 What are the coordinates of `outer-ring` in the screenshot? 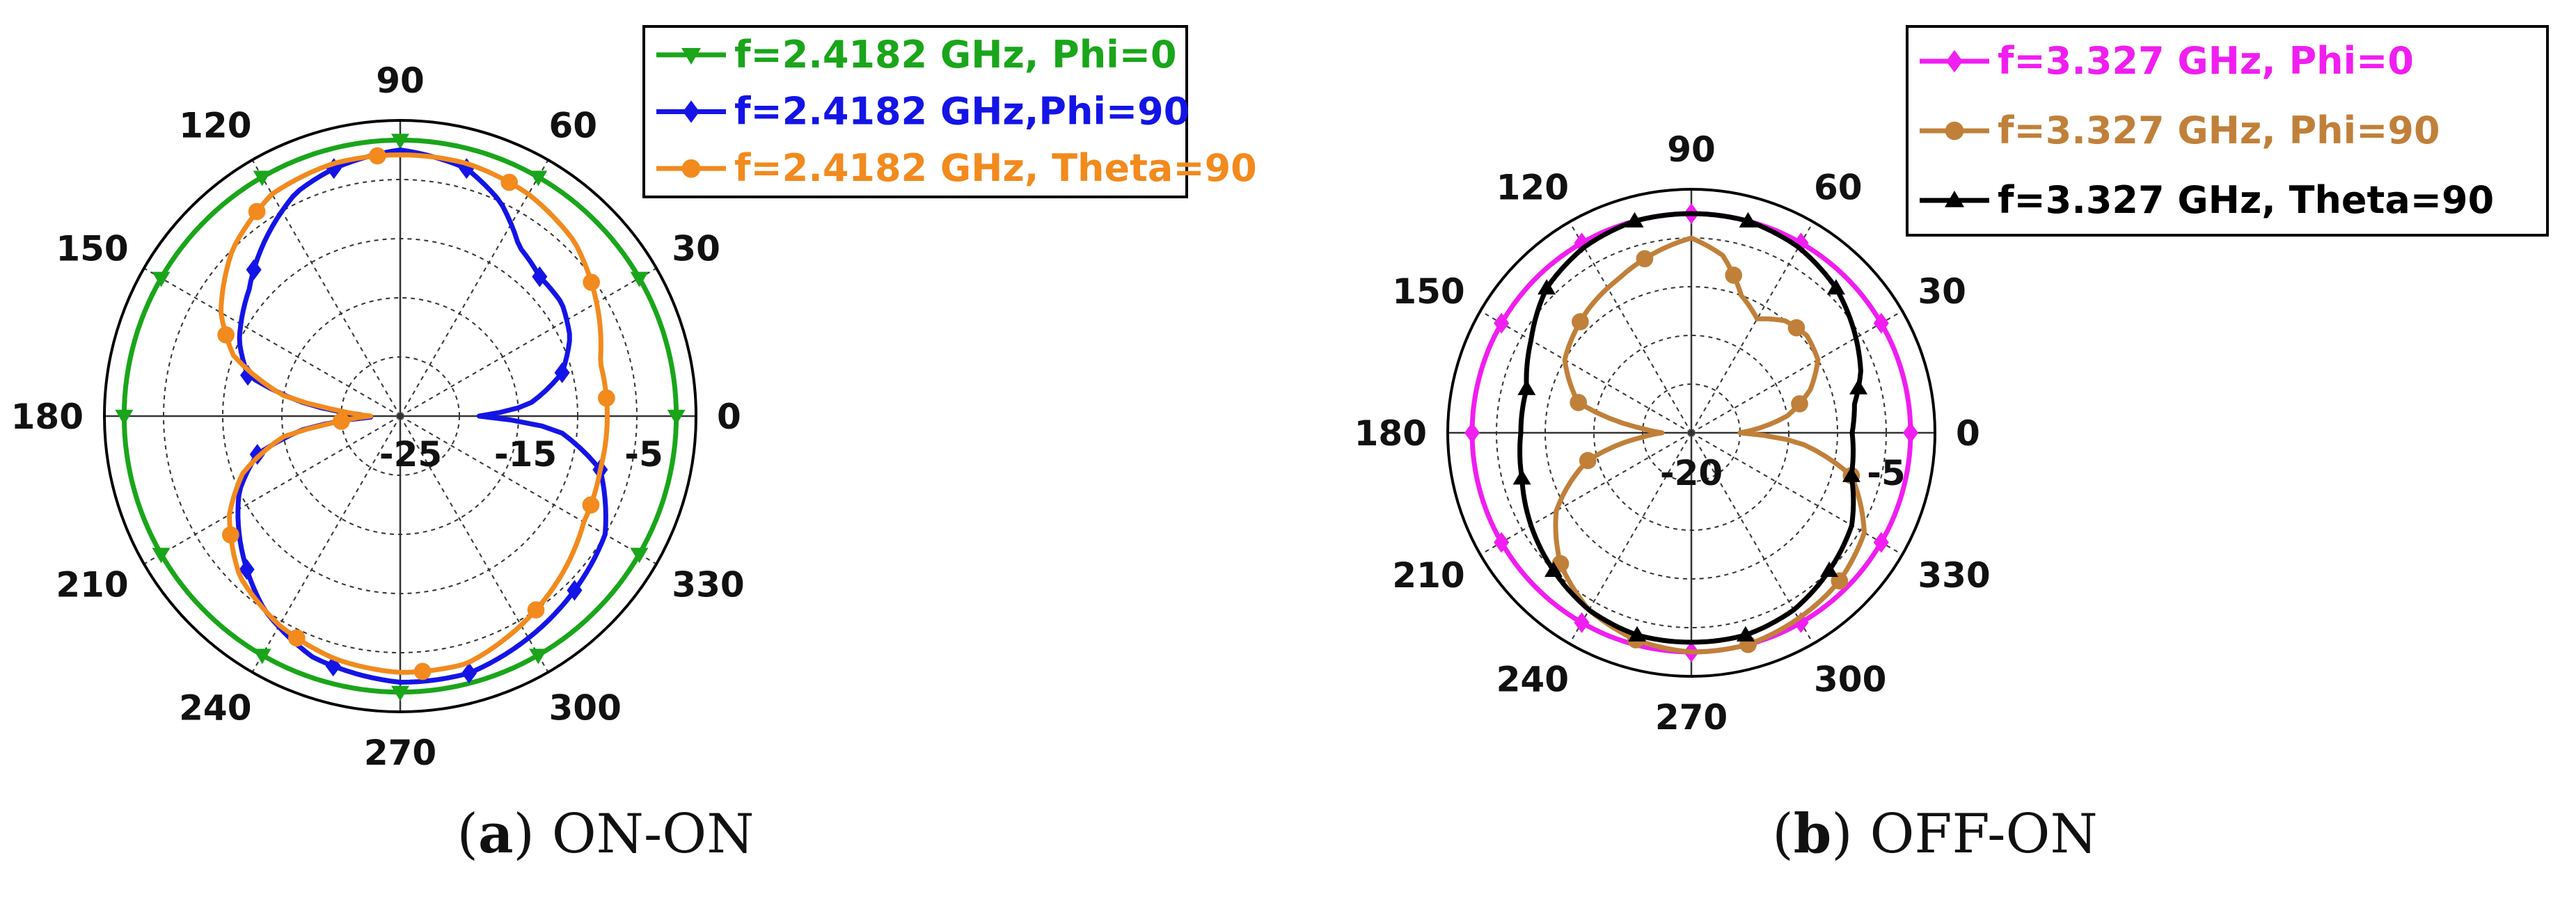 It's located at (1691, 433).